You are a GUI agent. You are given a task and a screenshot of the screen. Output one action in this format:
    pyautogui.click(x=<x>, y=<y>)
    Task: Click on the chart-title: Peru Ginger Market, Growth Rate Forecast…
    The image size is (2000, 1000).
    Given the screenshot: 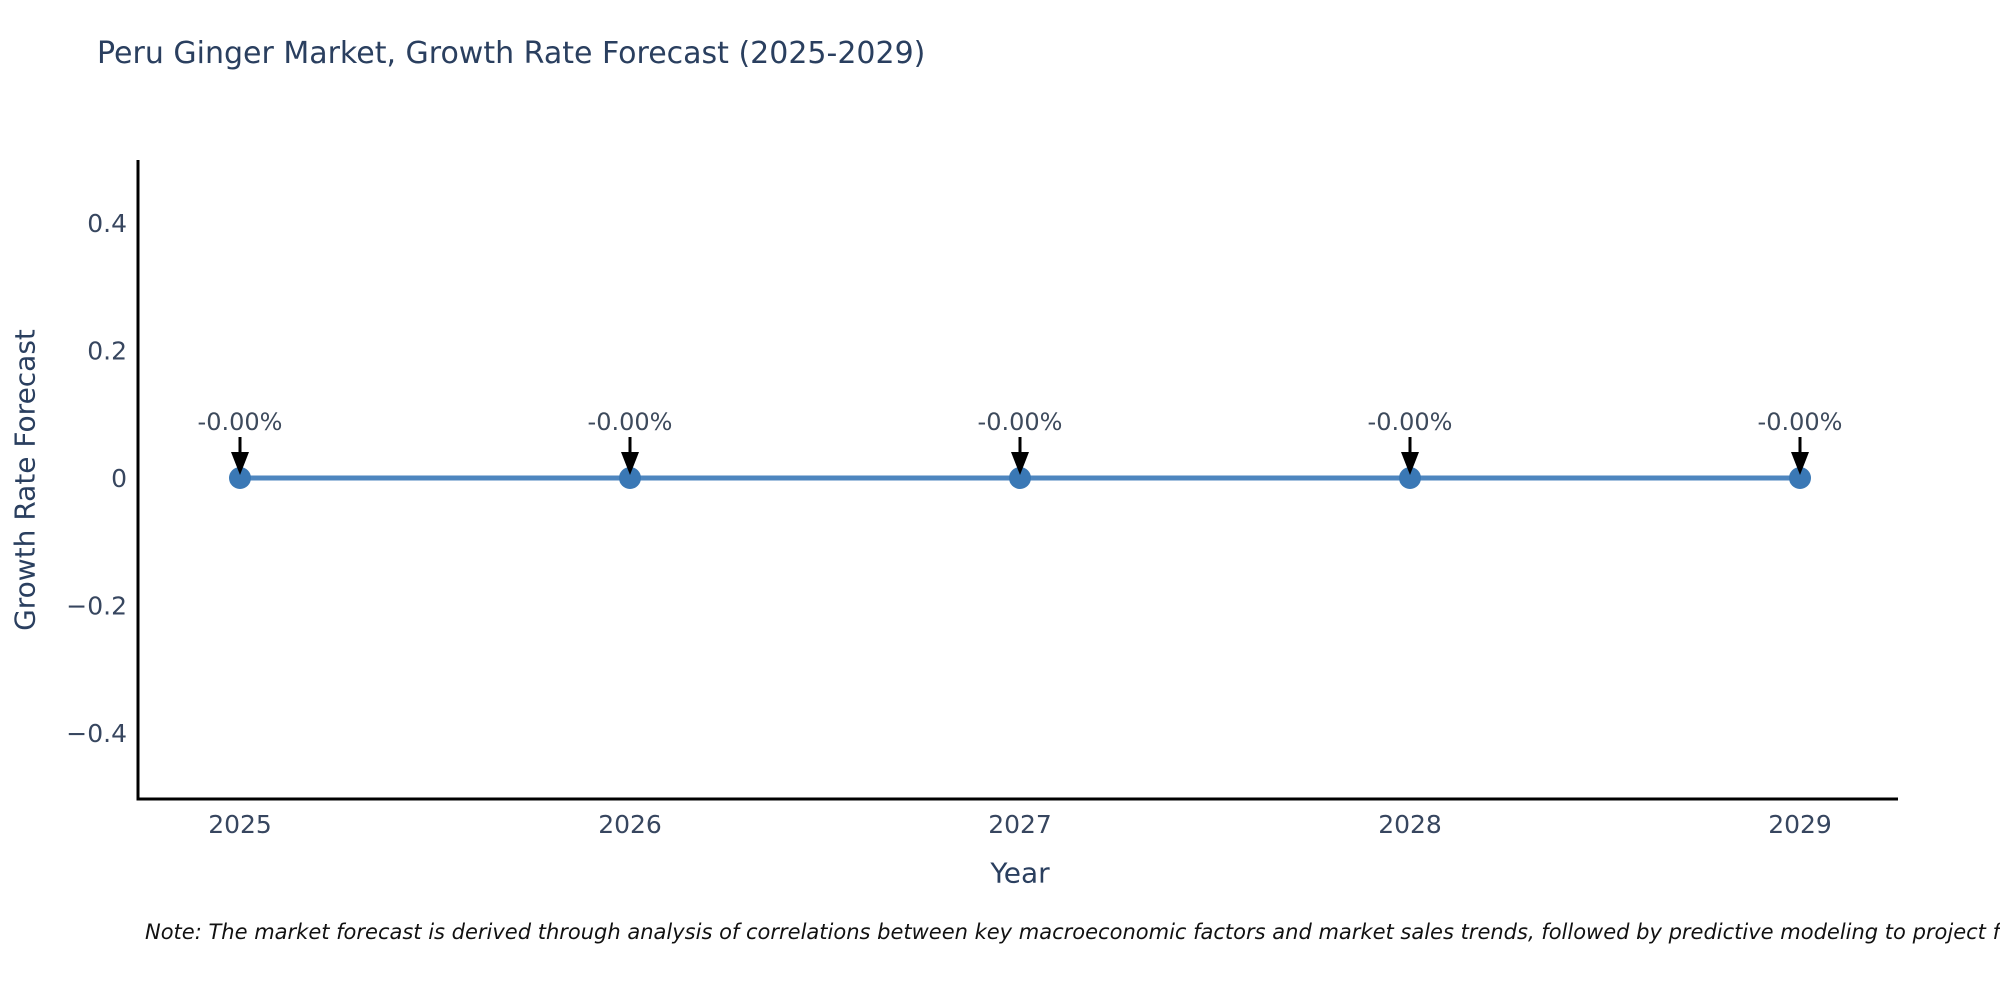 What is the action you would take?
    pyautogui.click(x=511, y=53)
    